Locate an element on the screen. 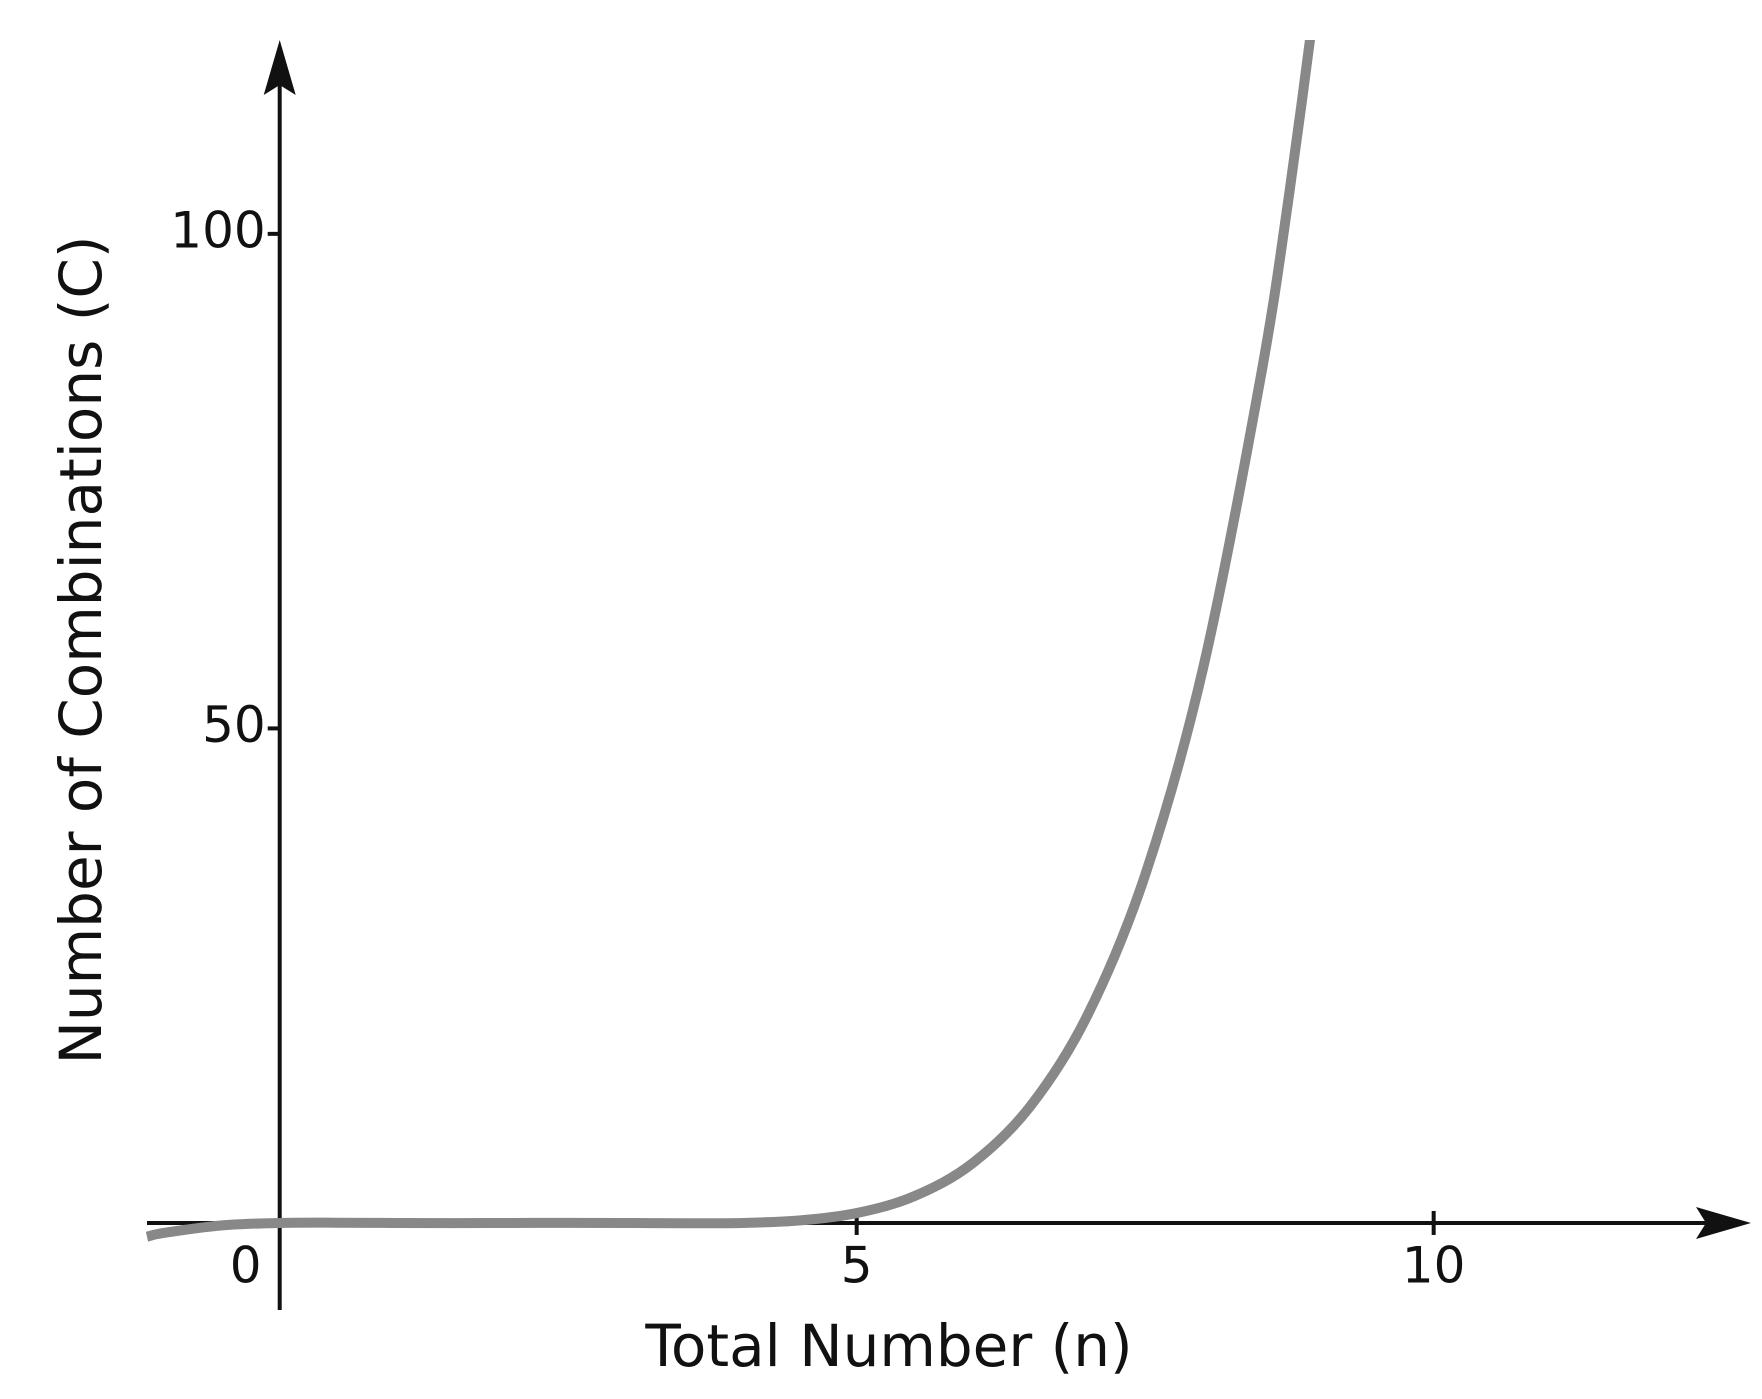  x-tick-label: 10 is located at coordinates (1434, 1265).